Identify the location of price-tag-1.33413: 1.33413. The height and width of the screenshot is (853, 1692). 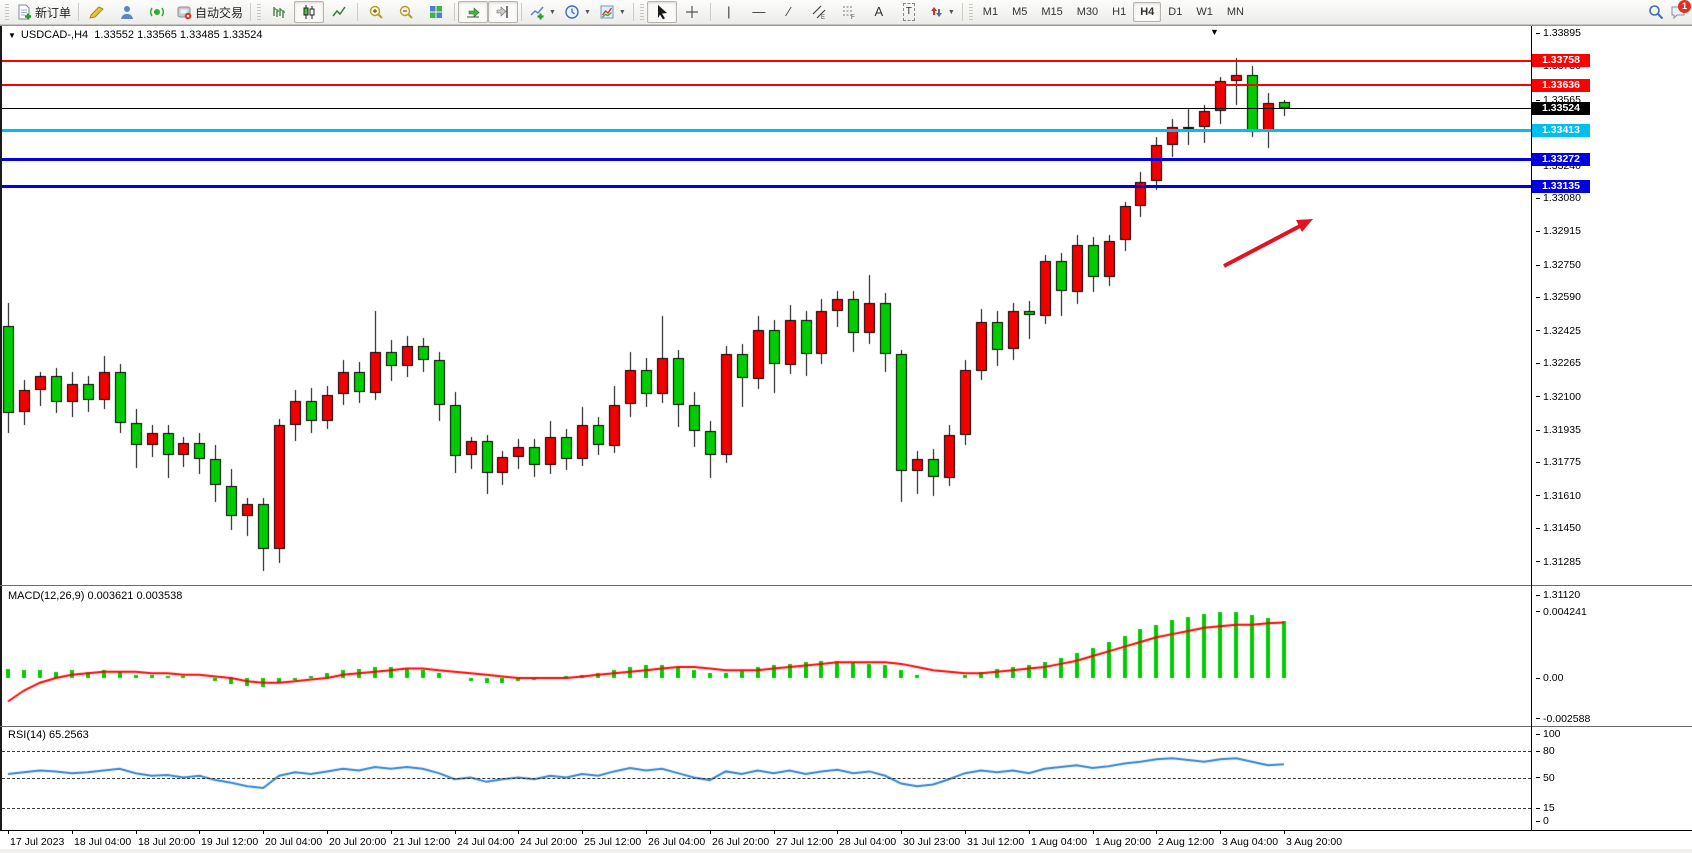
(1561, 130).